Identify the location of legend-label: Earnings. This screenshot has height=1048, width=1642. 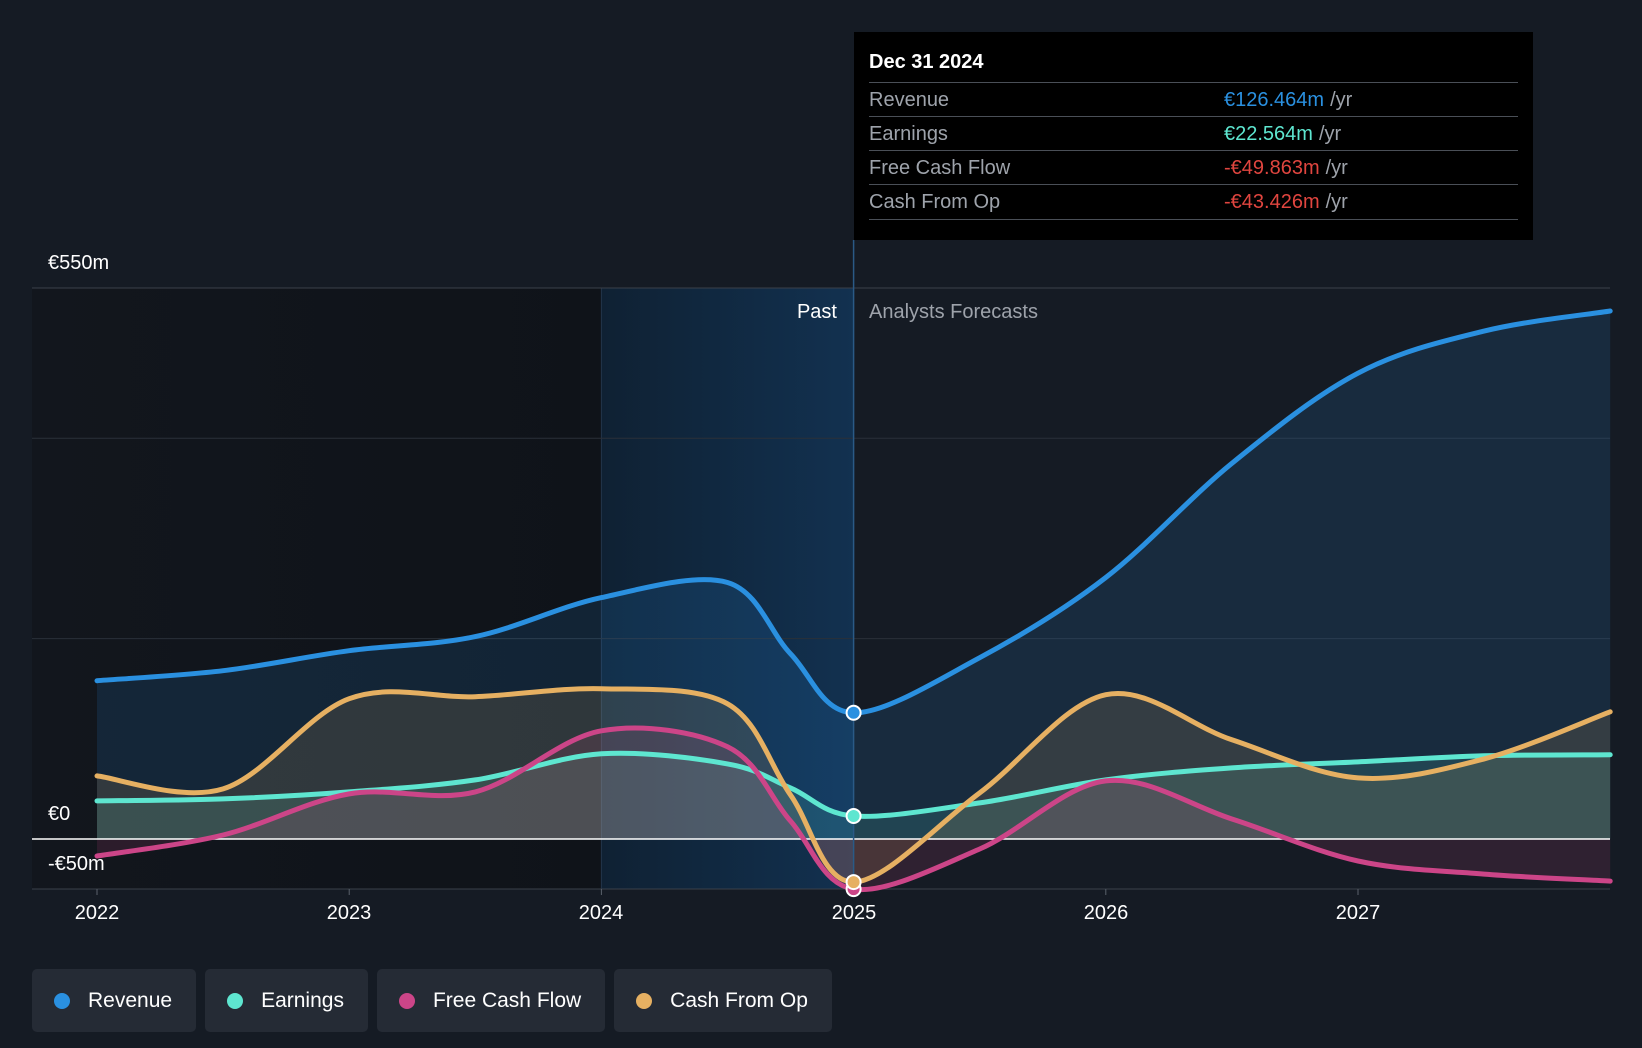
(302, 1000).